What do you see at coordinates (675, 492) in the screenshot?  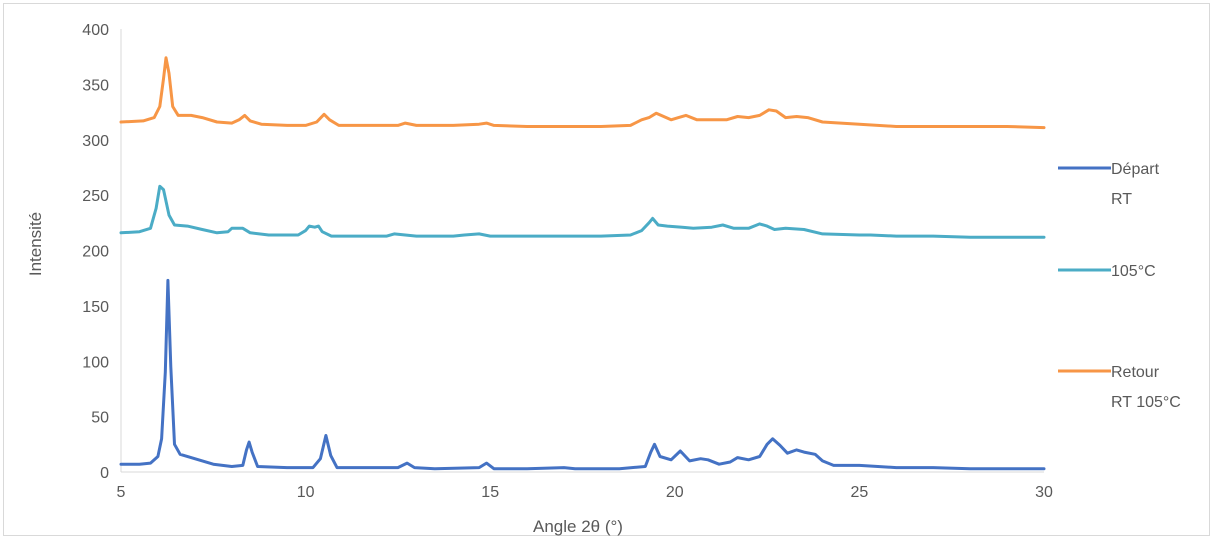 I see `x-tick-label: 20` at bounding box center [675, 492].